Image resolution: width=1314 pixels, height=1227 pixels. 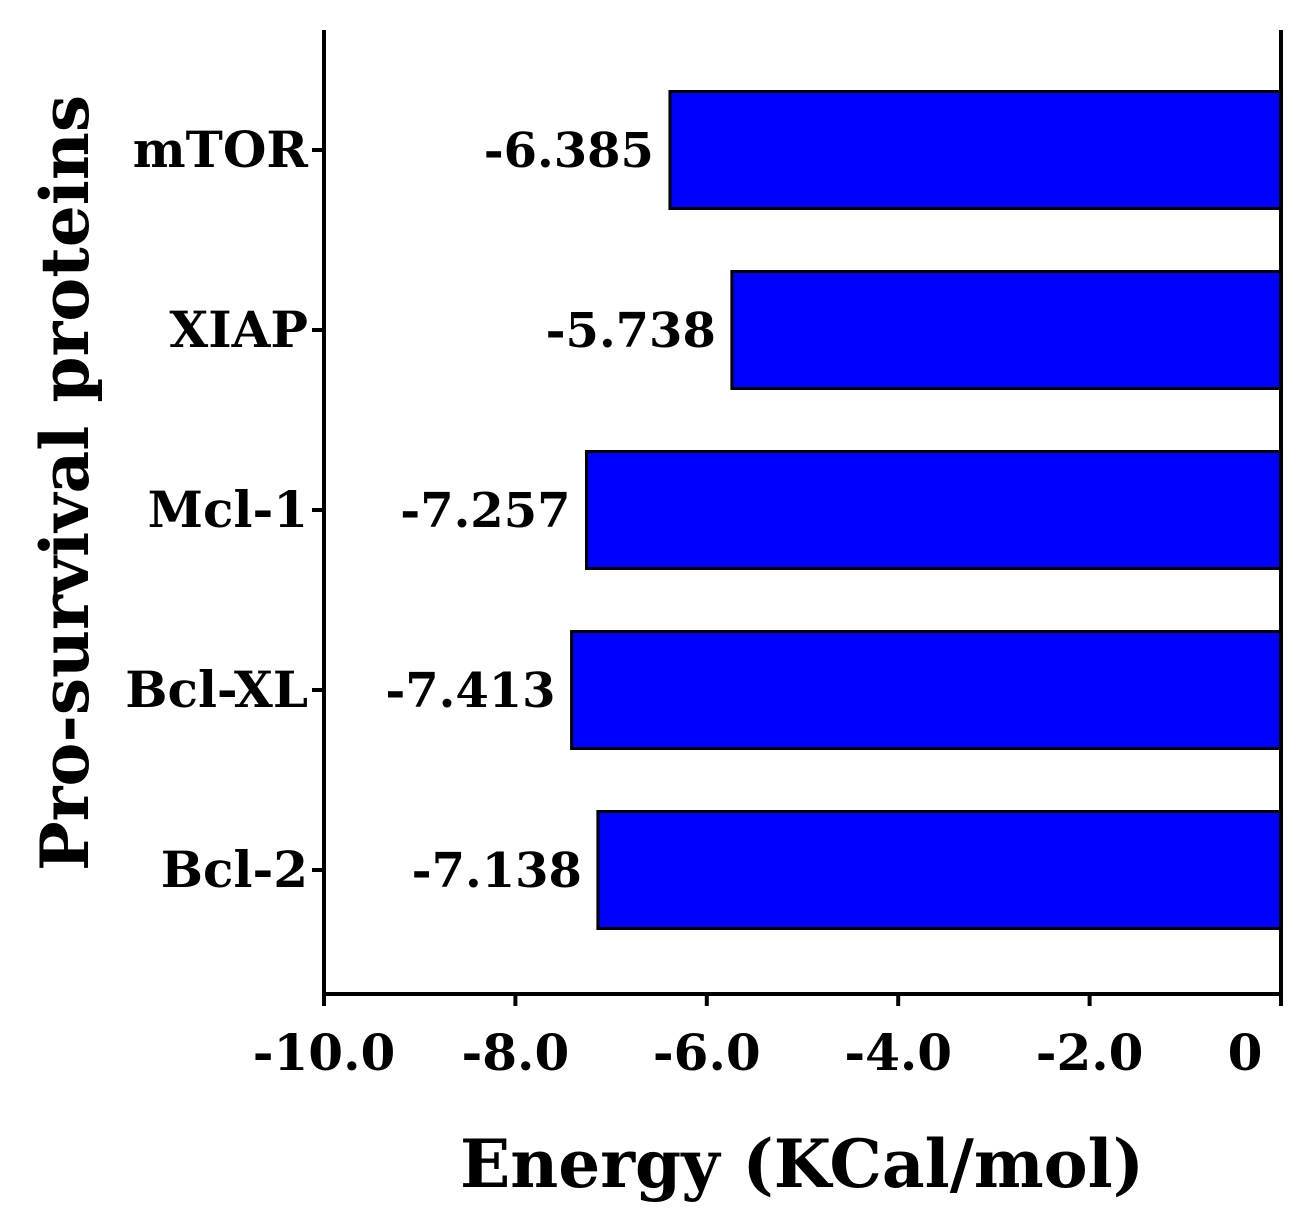 I want to click on value-label-mtor: -6.385, so click(x=569, y=151).